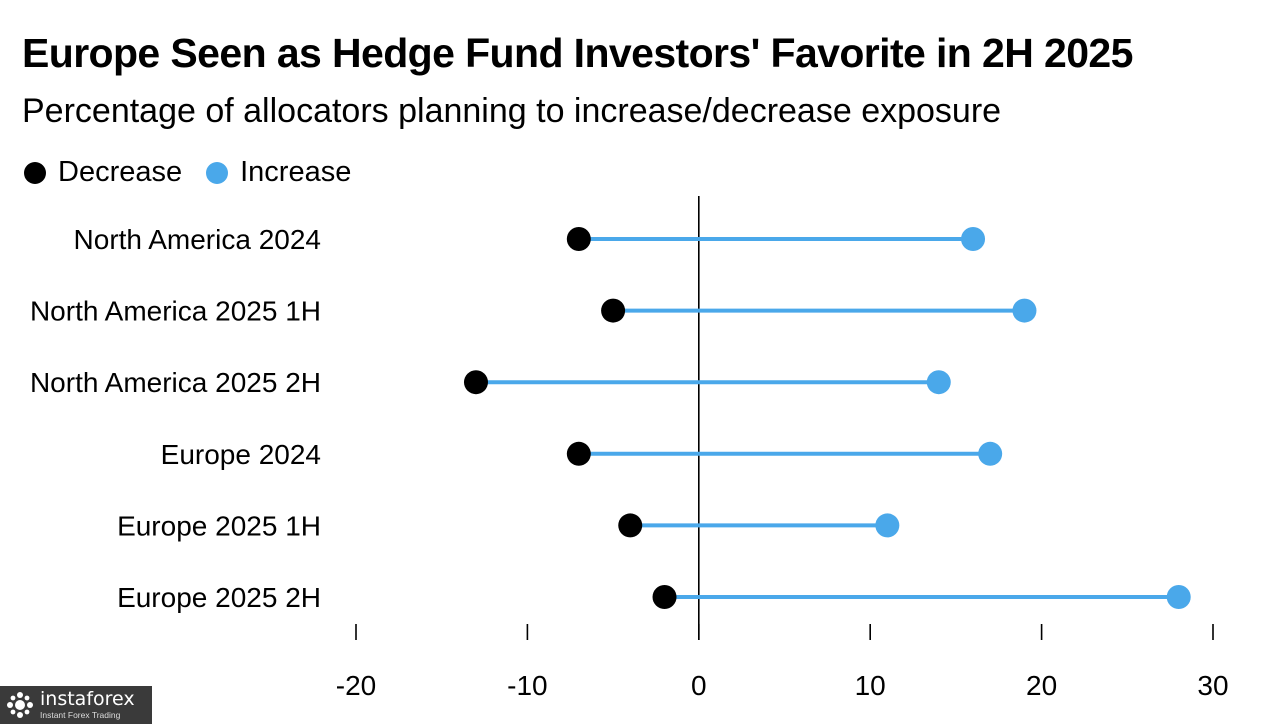 This screenshot has height=725, width=1280. Describe the element at coordinates (175, 382) in the screenshot. I see `category-label: North America 2025 2H` at that location.